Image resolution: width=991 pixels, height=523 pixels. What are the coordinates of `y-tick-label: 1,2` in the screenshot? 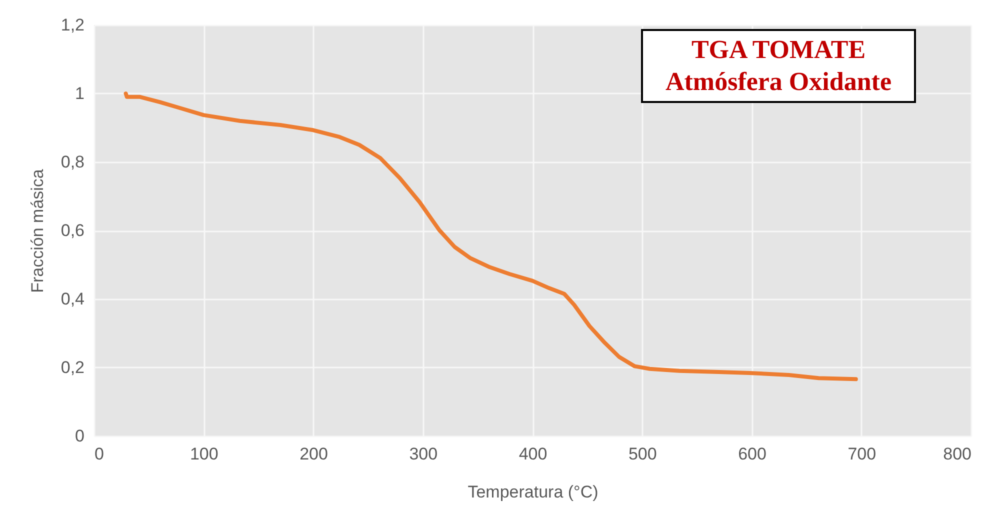 It's located at (72, 25).